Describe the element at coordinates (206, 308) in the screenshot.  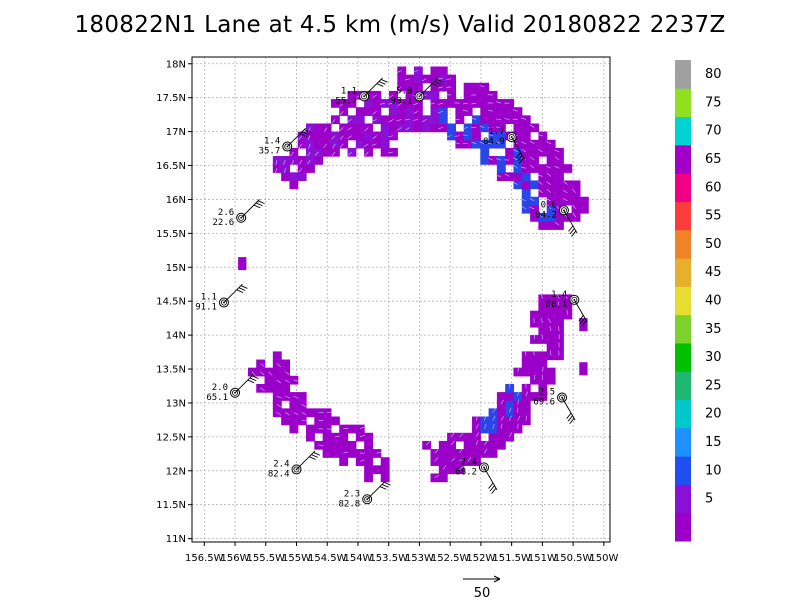
I see `station-label-bottom: 91.1` at that location.